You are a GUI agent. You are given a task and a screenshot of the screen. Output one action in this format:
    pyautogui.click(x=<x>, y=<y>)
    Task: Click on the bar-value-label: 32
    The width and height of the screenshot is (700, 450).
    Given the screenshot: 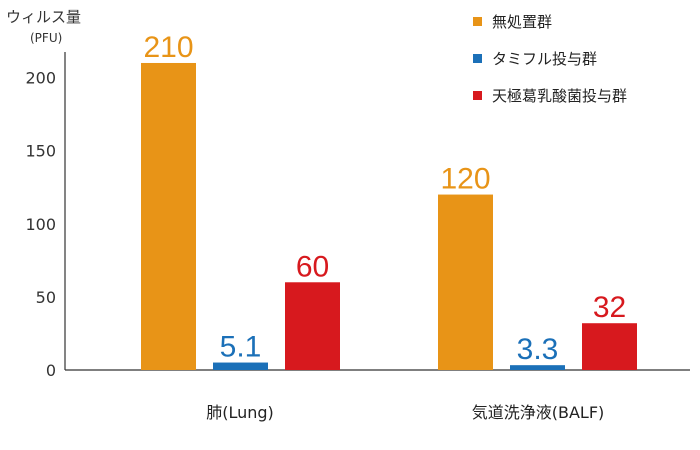 What is the action you would take?
    pyautogui.click(x=609, y=307)
    